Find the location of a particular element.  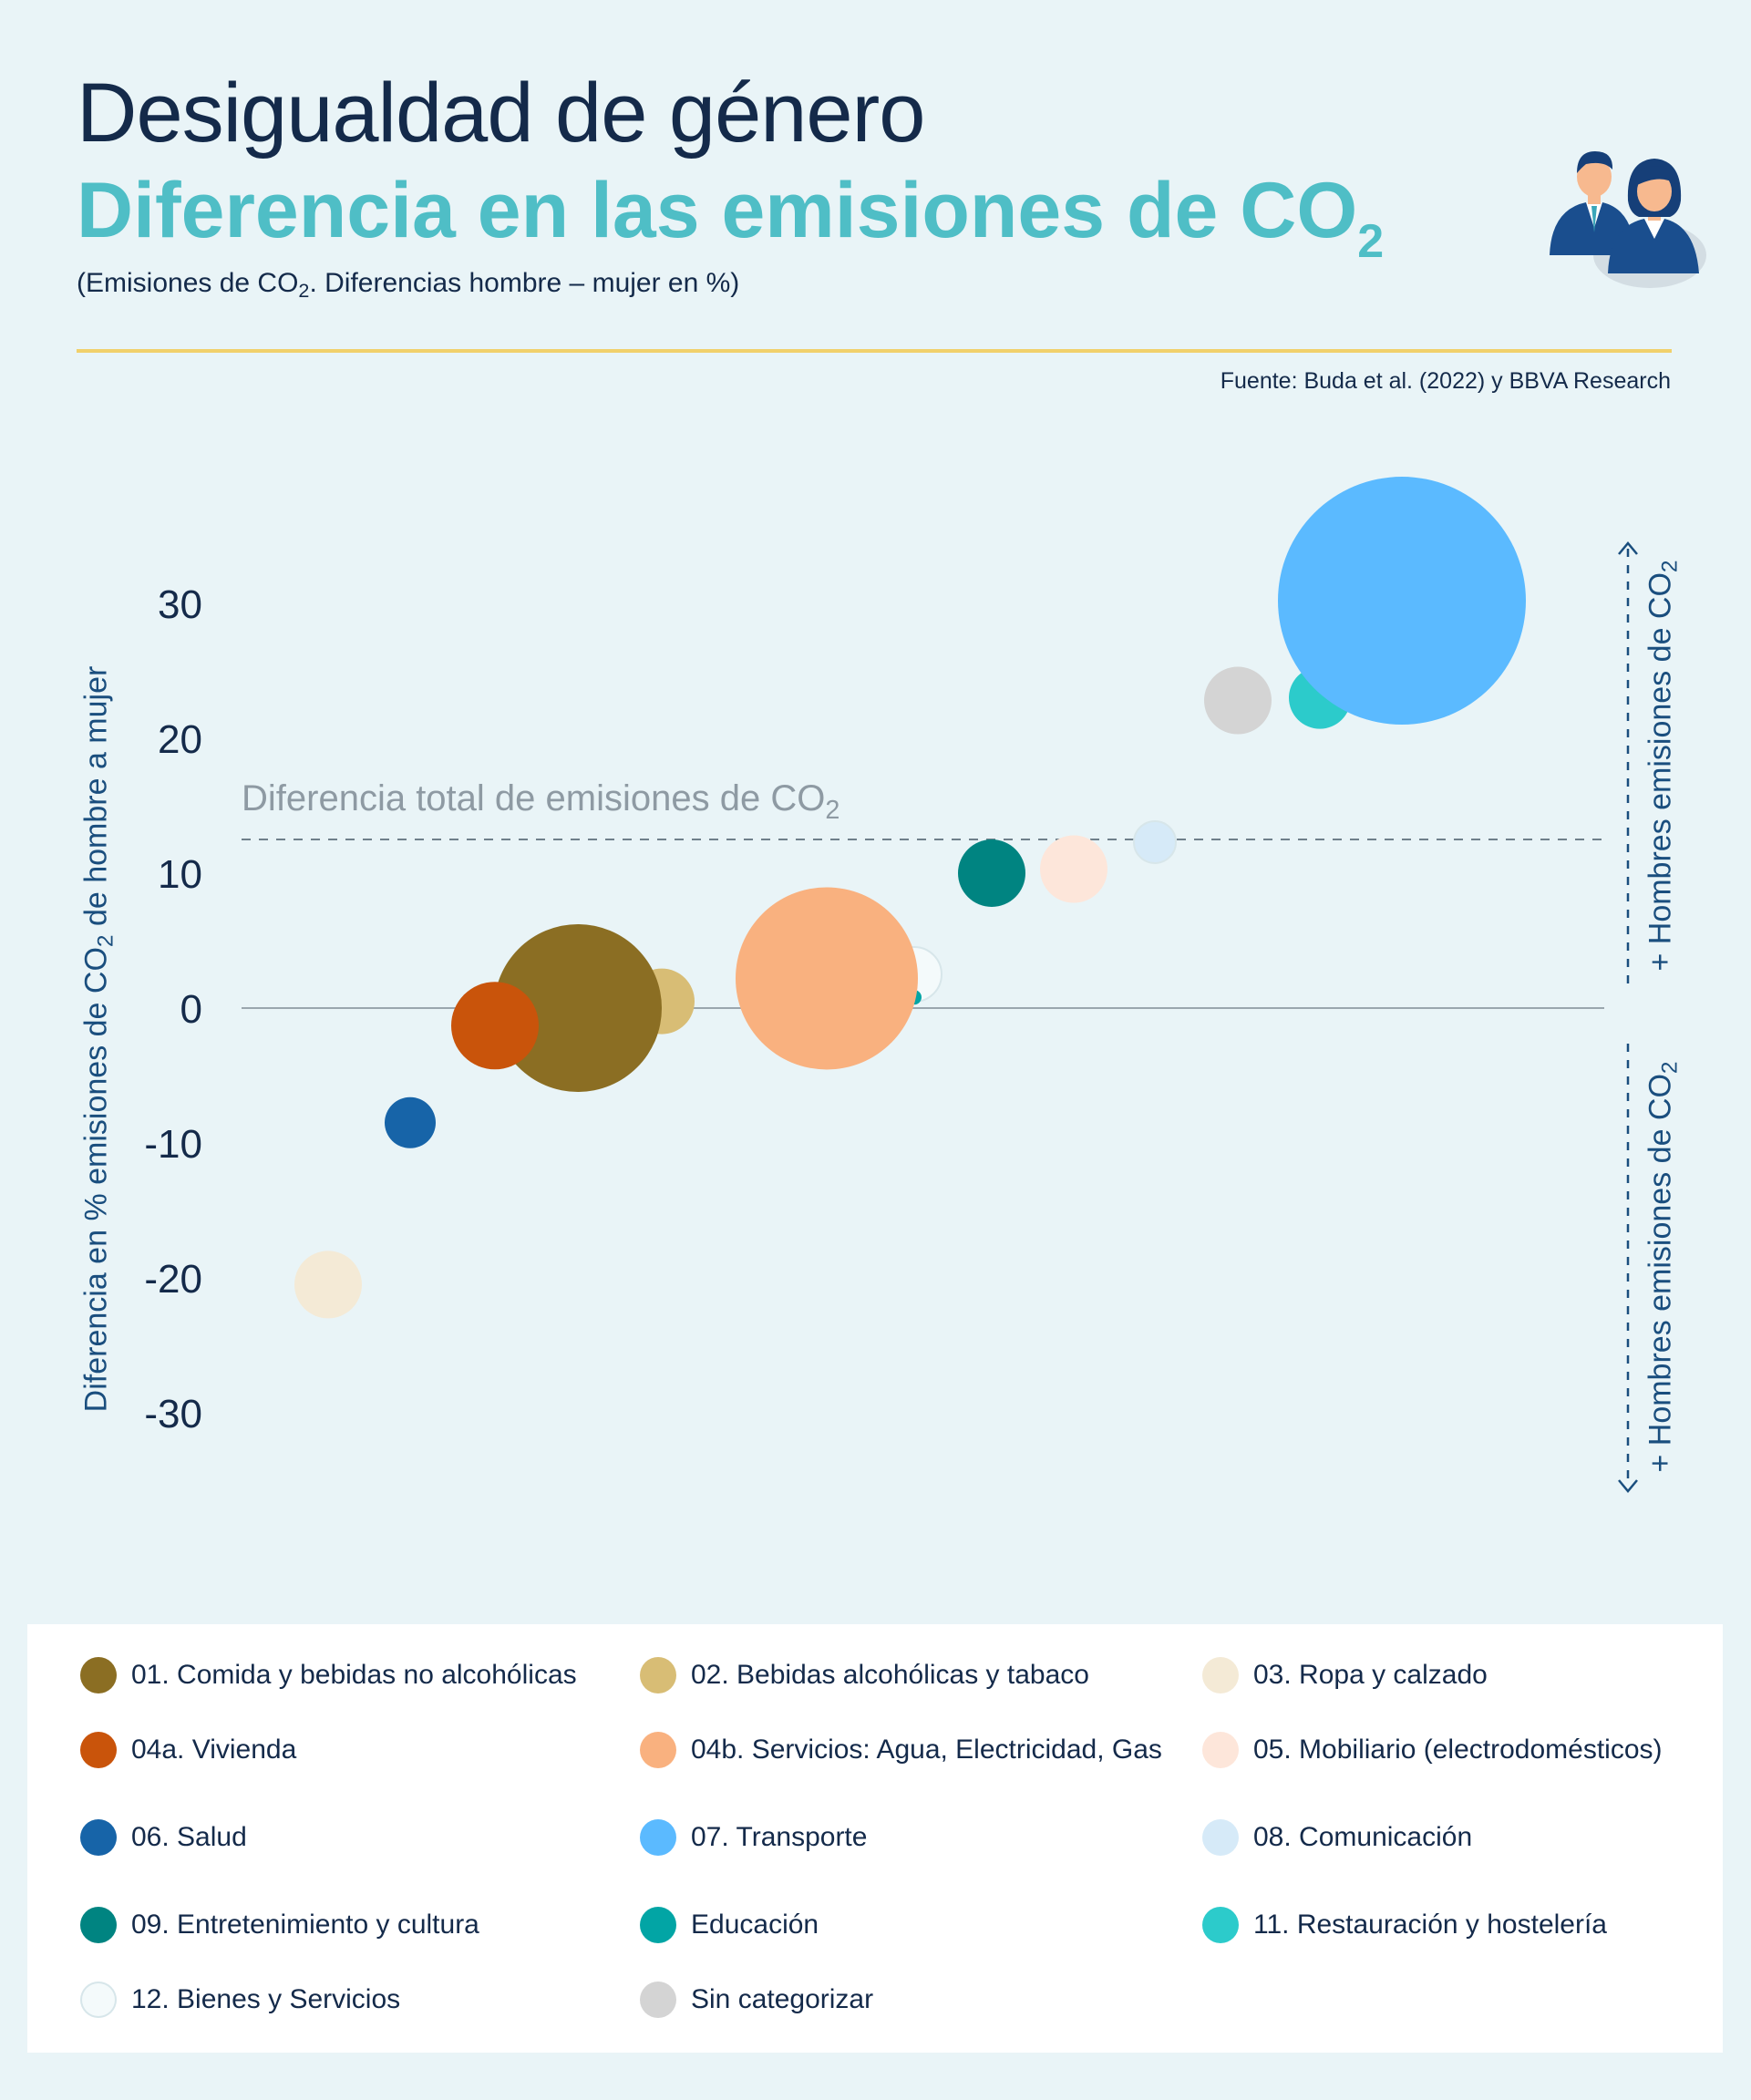

y-tick-label: -10 is located at coordinates (173, 1144).